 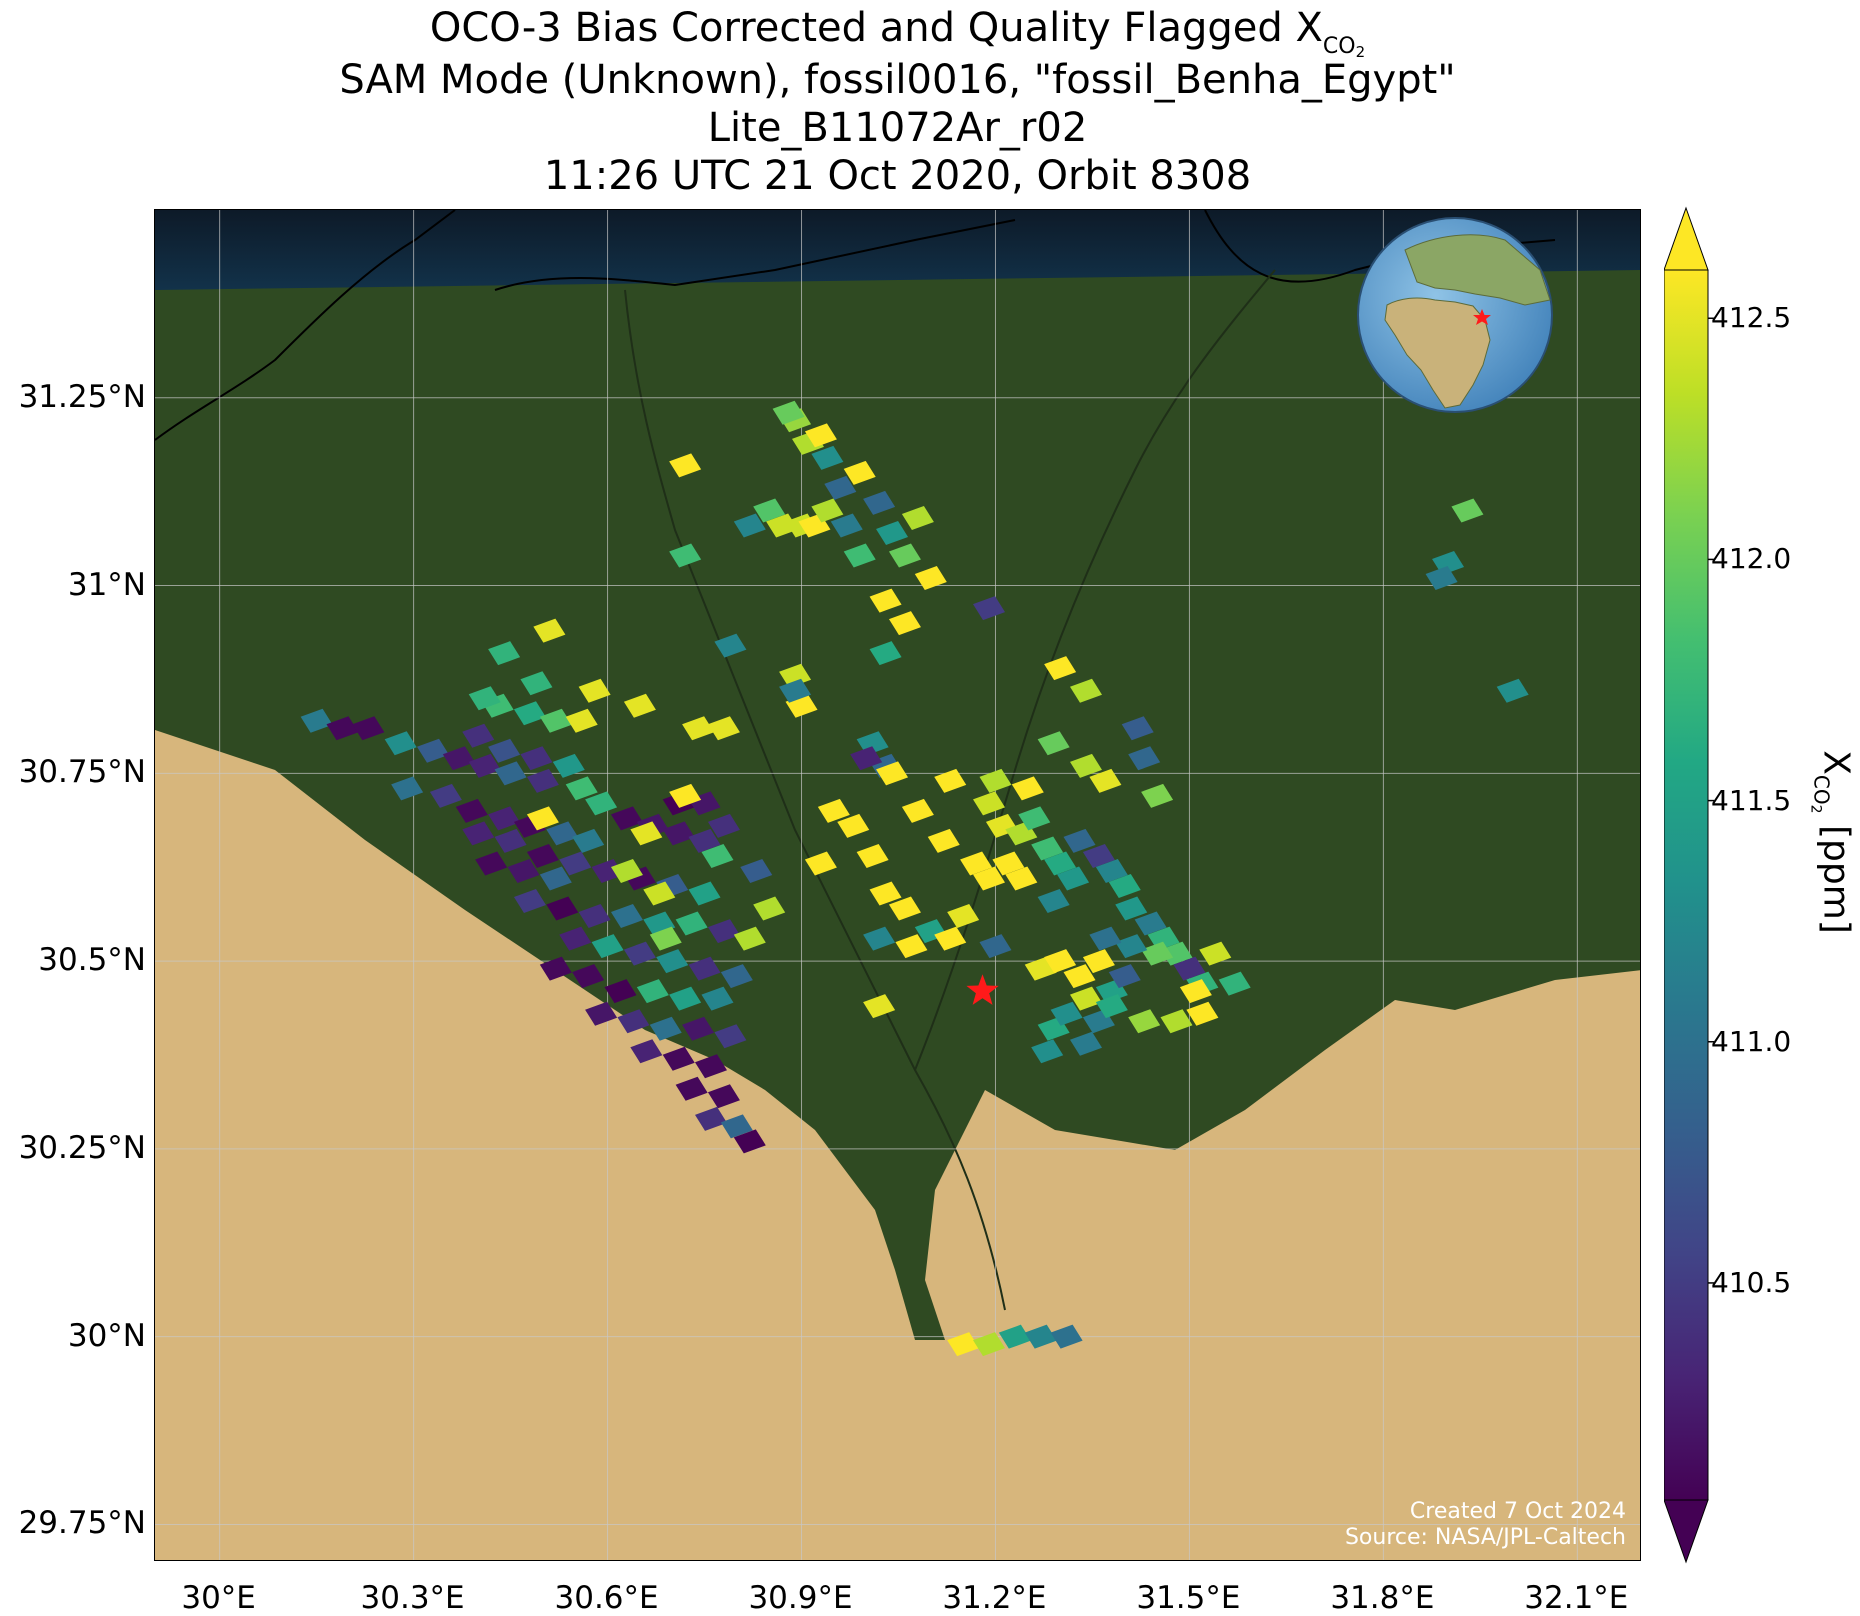 I want to click on credit-line-1: Created 7 Oct 2024, so click(x=1518, y=1511).